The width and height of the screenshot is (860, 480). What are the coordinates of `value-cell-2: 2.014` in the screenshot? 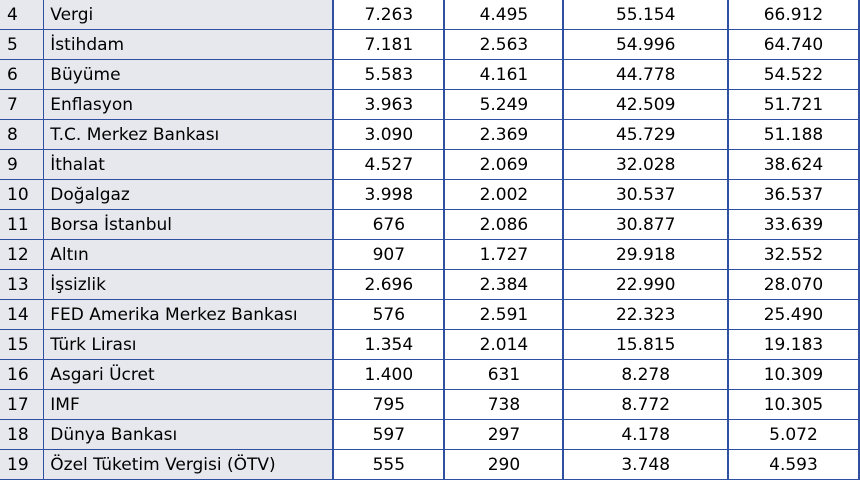 It's located at (504, 344).